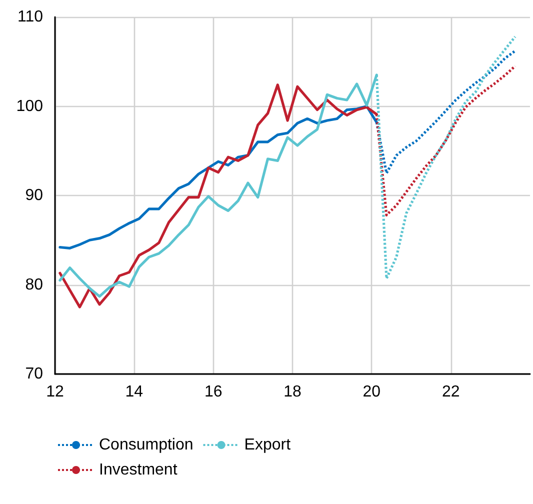  What do you see at coordinates (34, 285) in the screenshot?
I see `y-tick-label: 80` at bounding box center [34, 285].